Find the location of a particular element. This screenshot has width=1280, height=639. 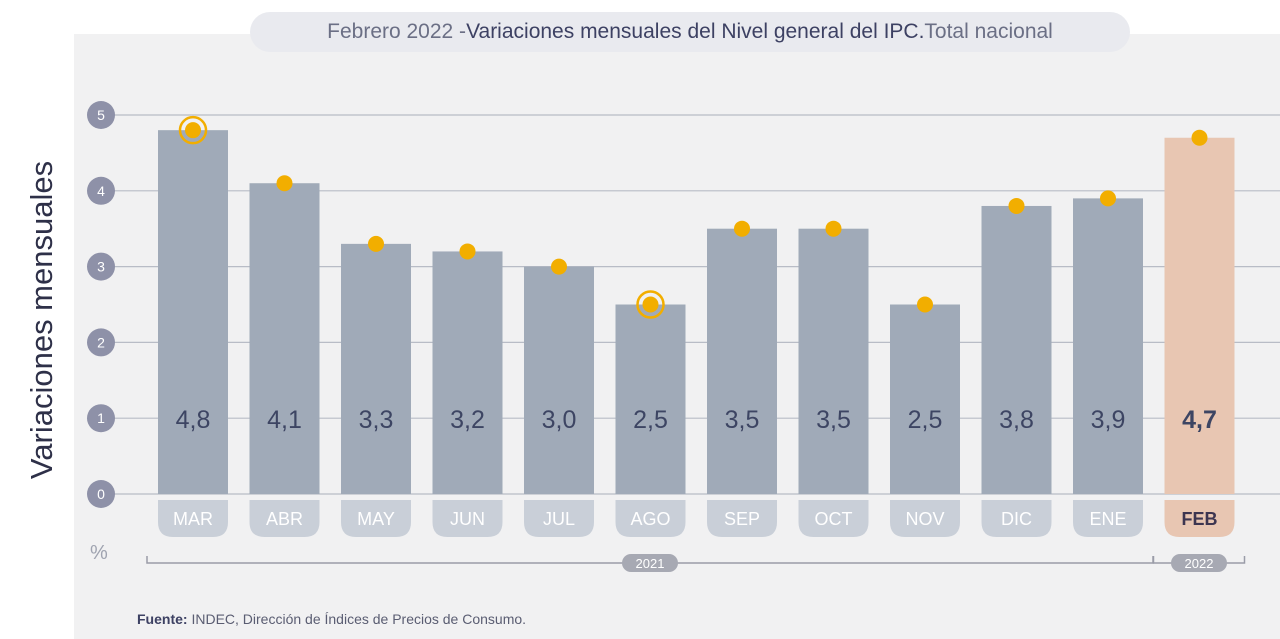

bar-value-label: 4,8 is located at coordinates (193, 420).